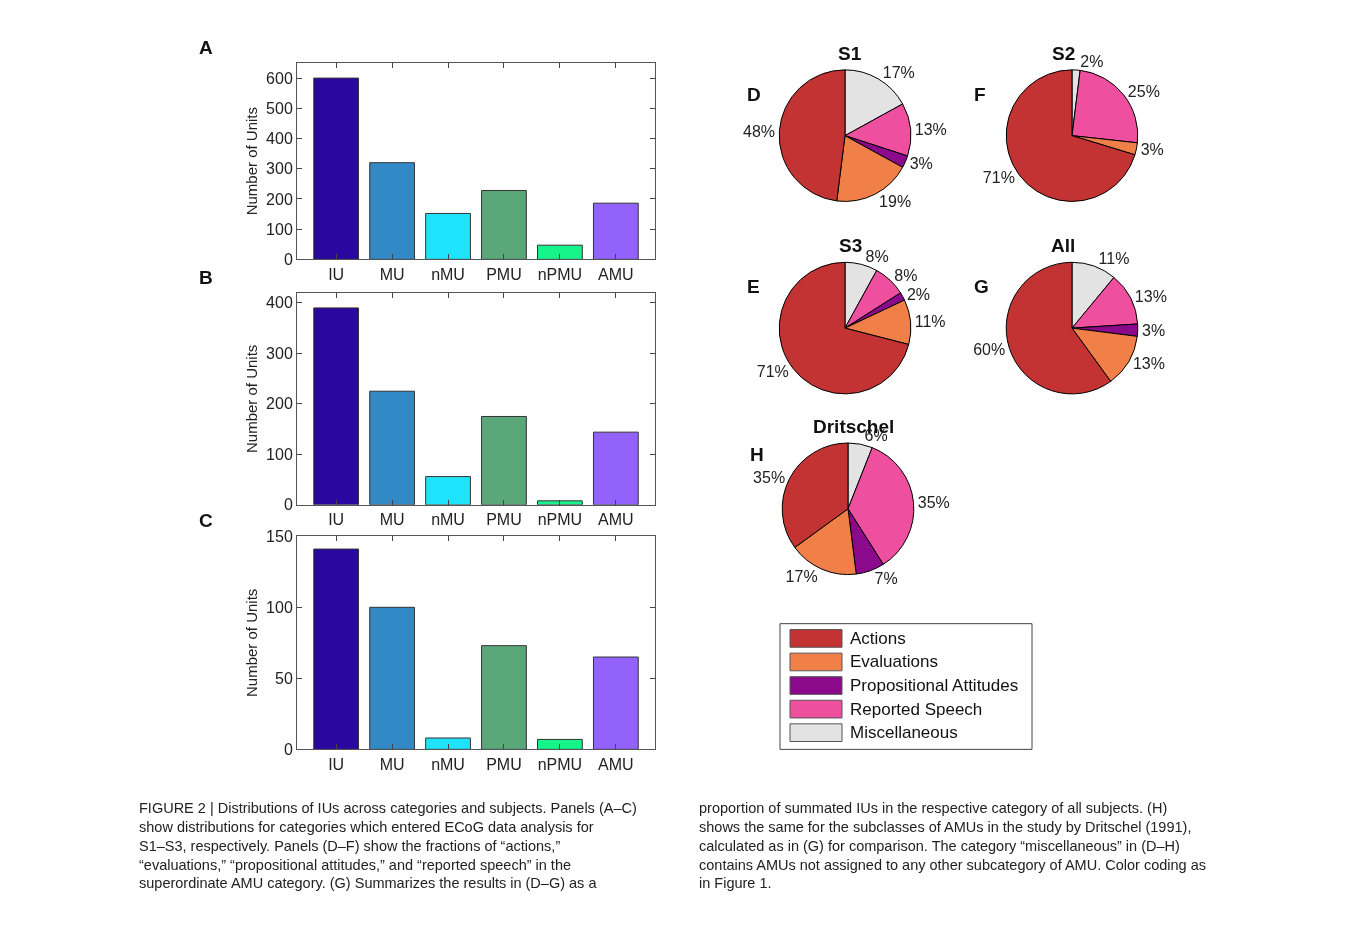 The width and height of the screenshot is (1354, 941). I want to click on text: proportion of summated IUs in the respective category of all subjects. (H) shows the same for the subclasses of AMUs in the study by Dritschel (1991), calculated as in (G) for comparison. The category “miscellaneous” in (D–H) contains AMUs not assigned to any other subcategory of AMU. Color coding as in Figure 1., so click(952, 846).